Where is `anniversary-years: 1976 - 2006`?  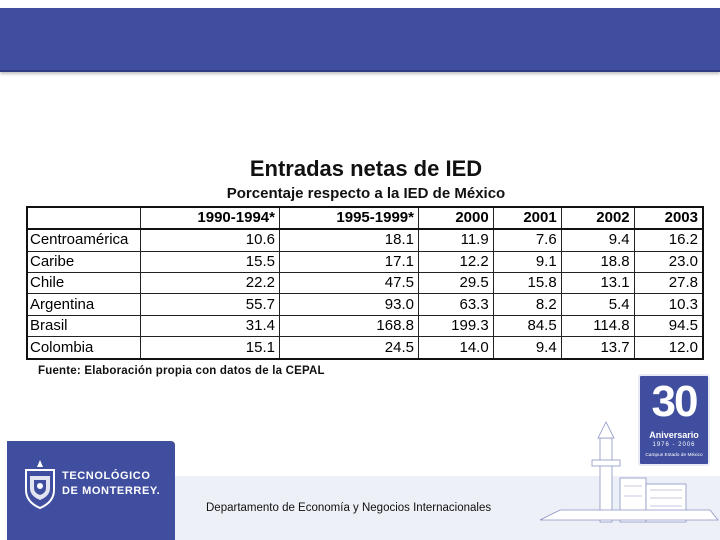 anniversary-years: 1976 - 2006 is located at coordinates (674, 445).